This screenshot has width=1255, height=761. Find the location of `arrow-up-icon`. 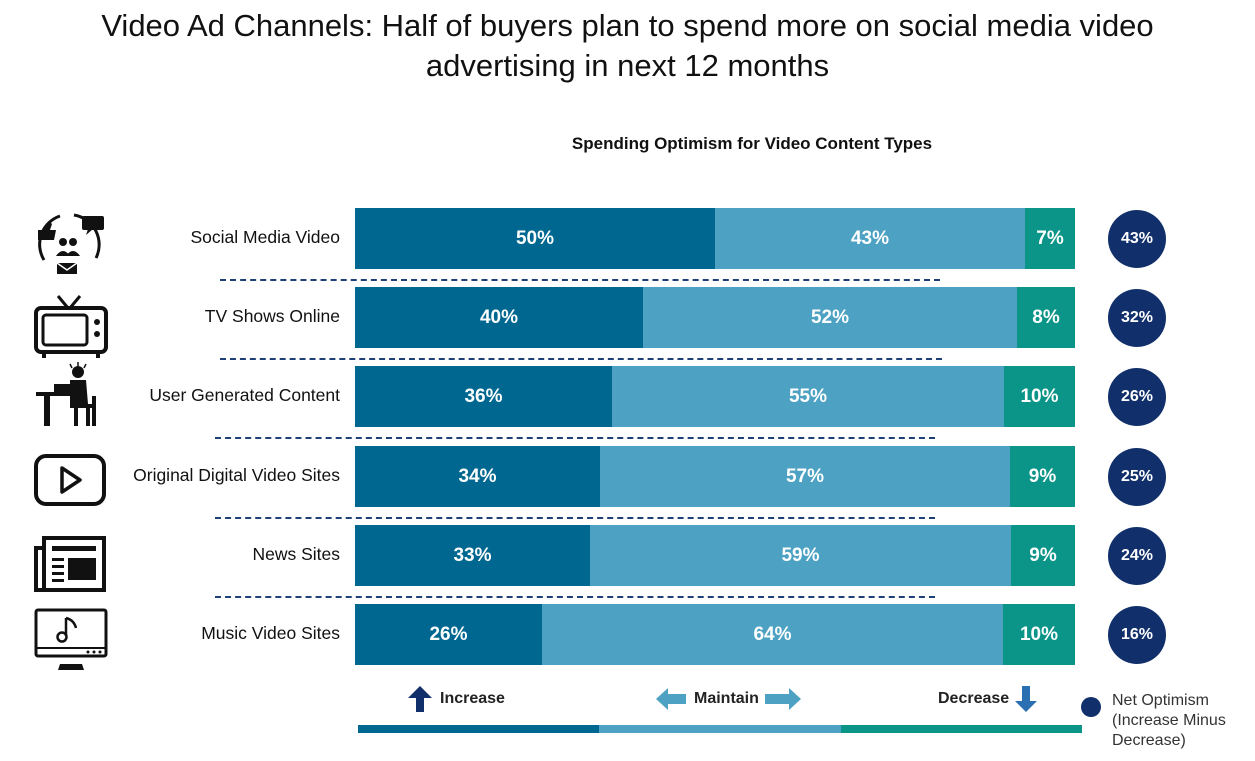

arrow-up-icon is located at coordinates (420, 699).